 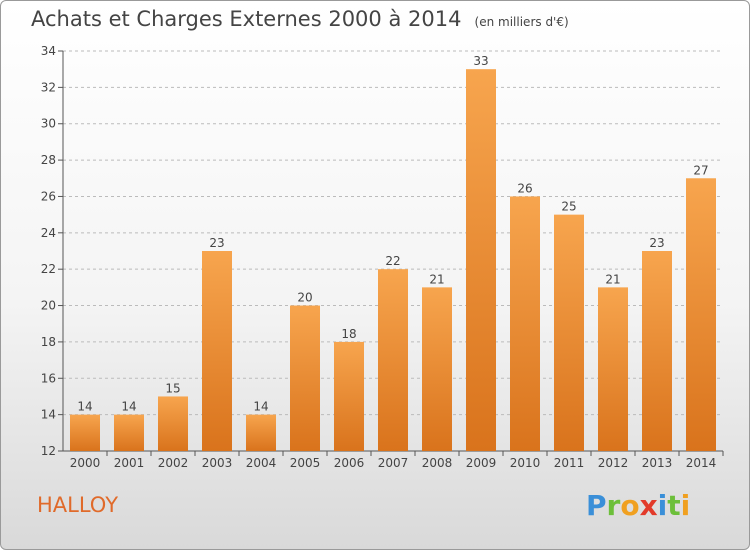 What do you see at coordinates (48, 233) in the screenshot?
I see `y-tick-label: 24` at bounding box center [48, 233].